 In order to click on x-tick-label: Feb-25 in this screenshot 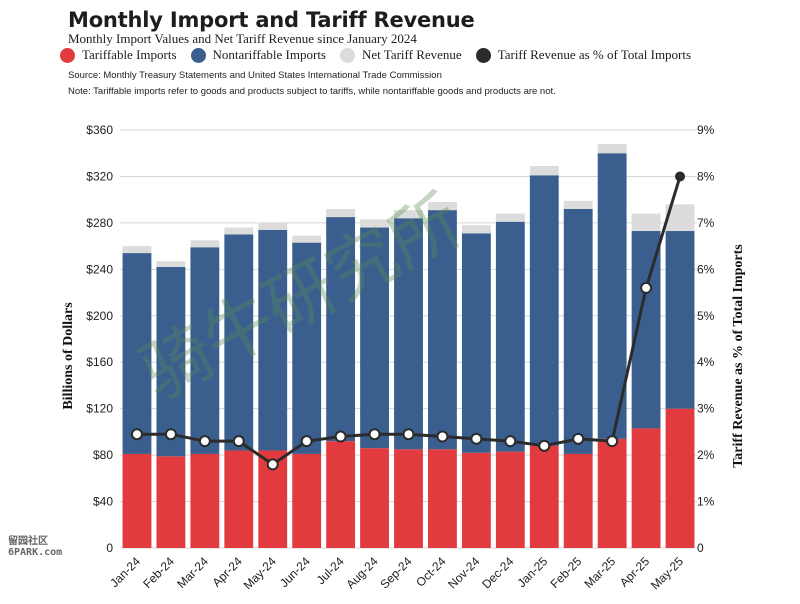, I will do `click(566, 572)`.